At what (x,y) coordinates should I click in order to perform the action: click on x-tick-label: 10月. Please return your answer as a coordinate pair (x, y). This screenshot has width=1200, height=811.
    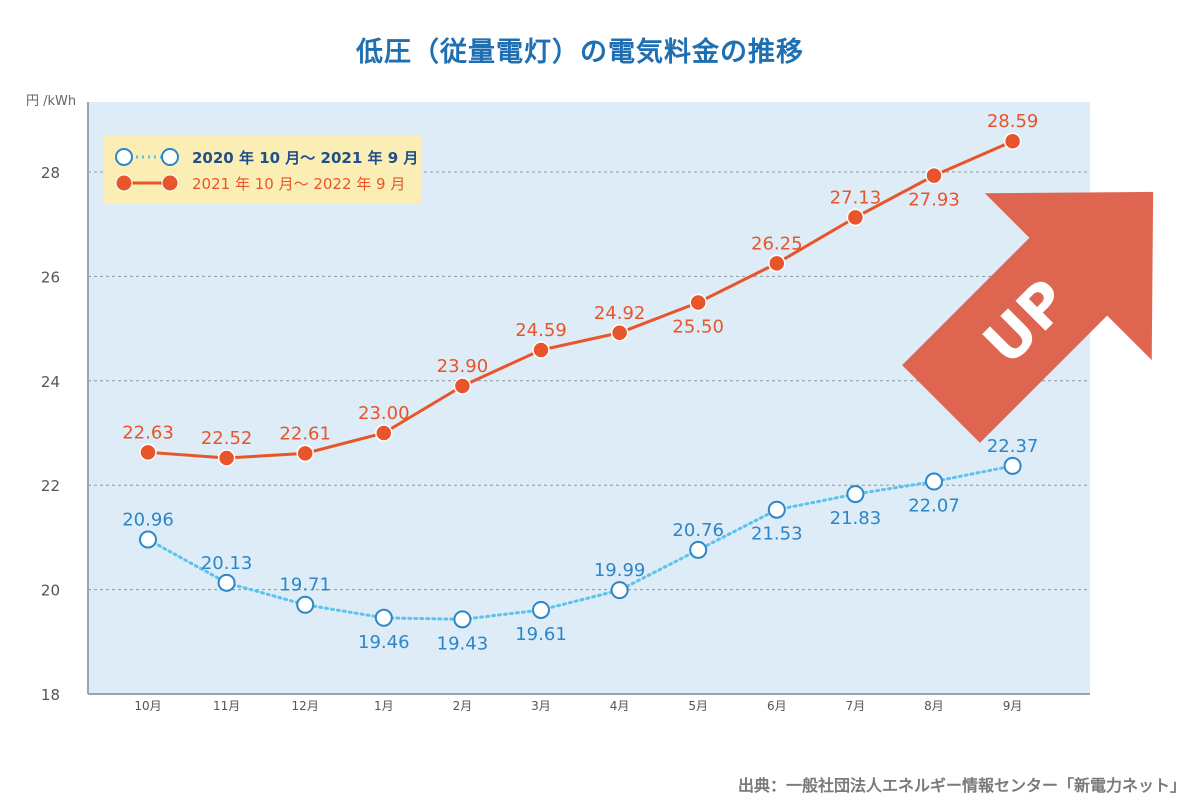
    Looking at the image, I should click on (147, 706).